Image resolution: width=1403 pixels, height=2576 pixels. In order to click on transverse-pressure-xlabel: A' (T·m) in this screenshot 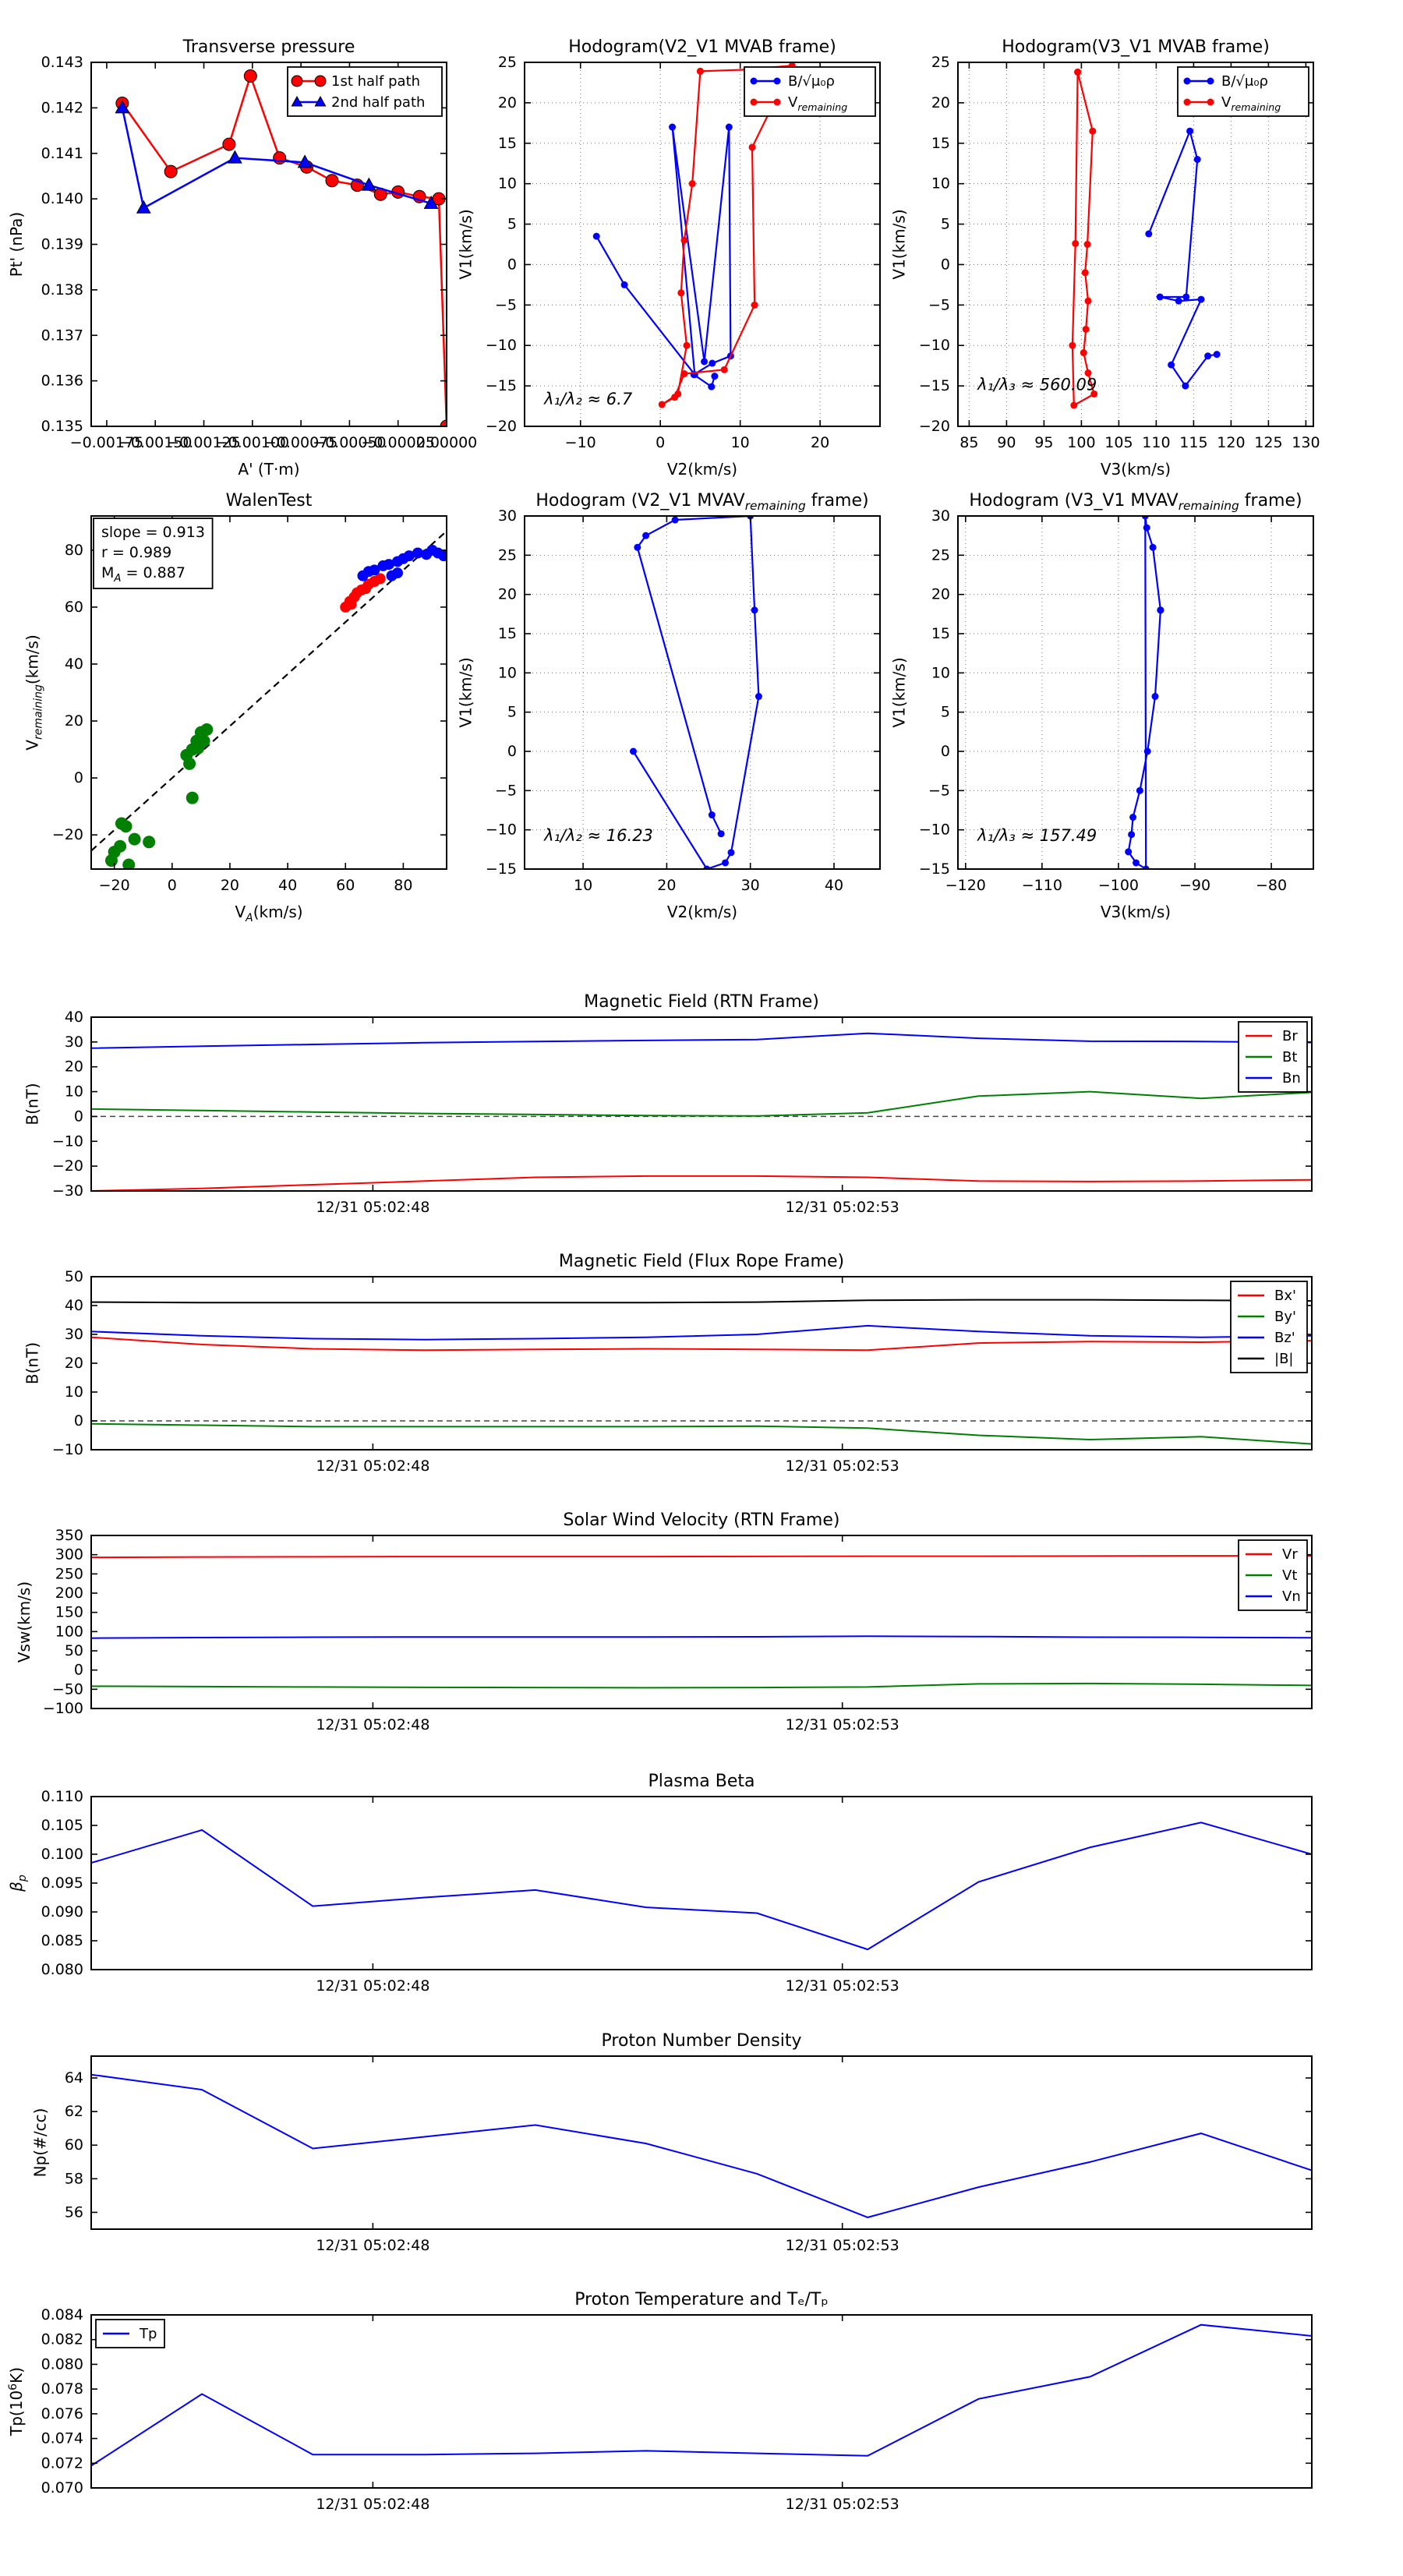, I will do `click(268, 469)`.